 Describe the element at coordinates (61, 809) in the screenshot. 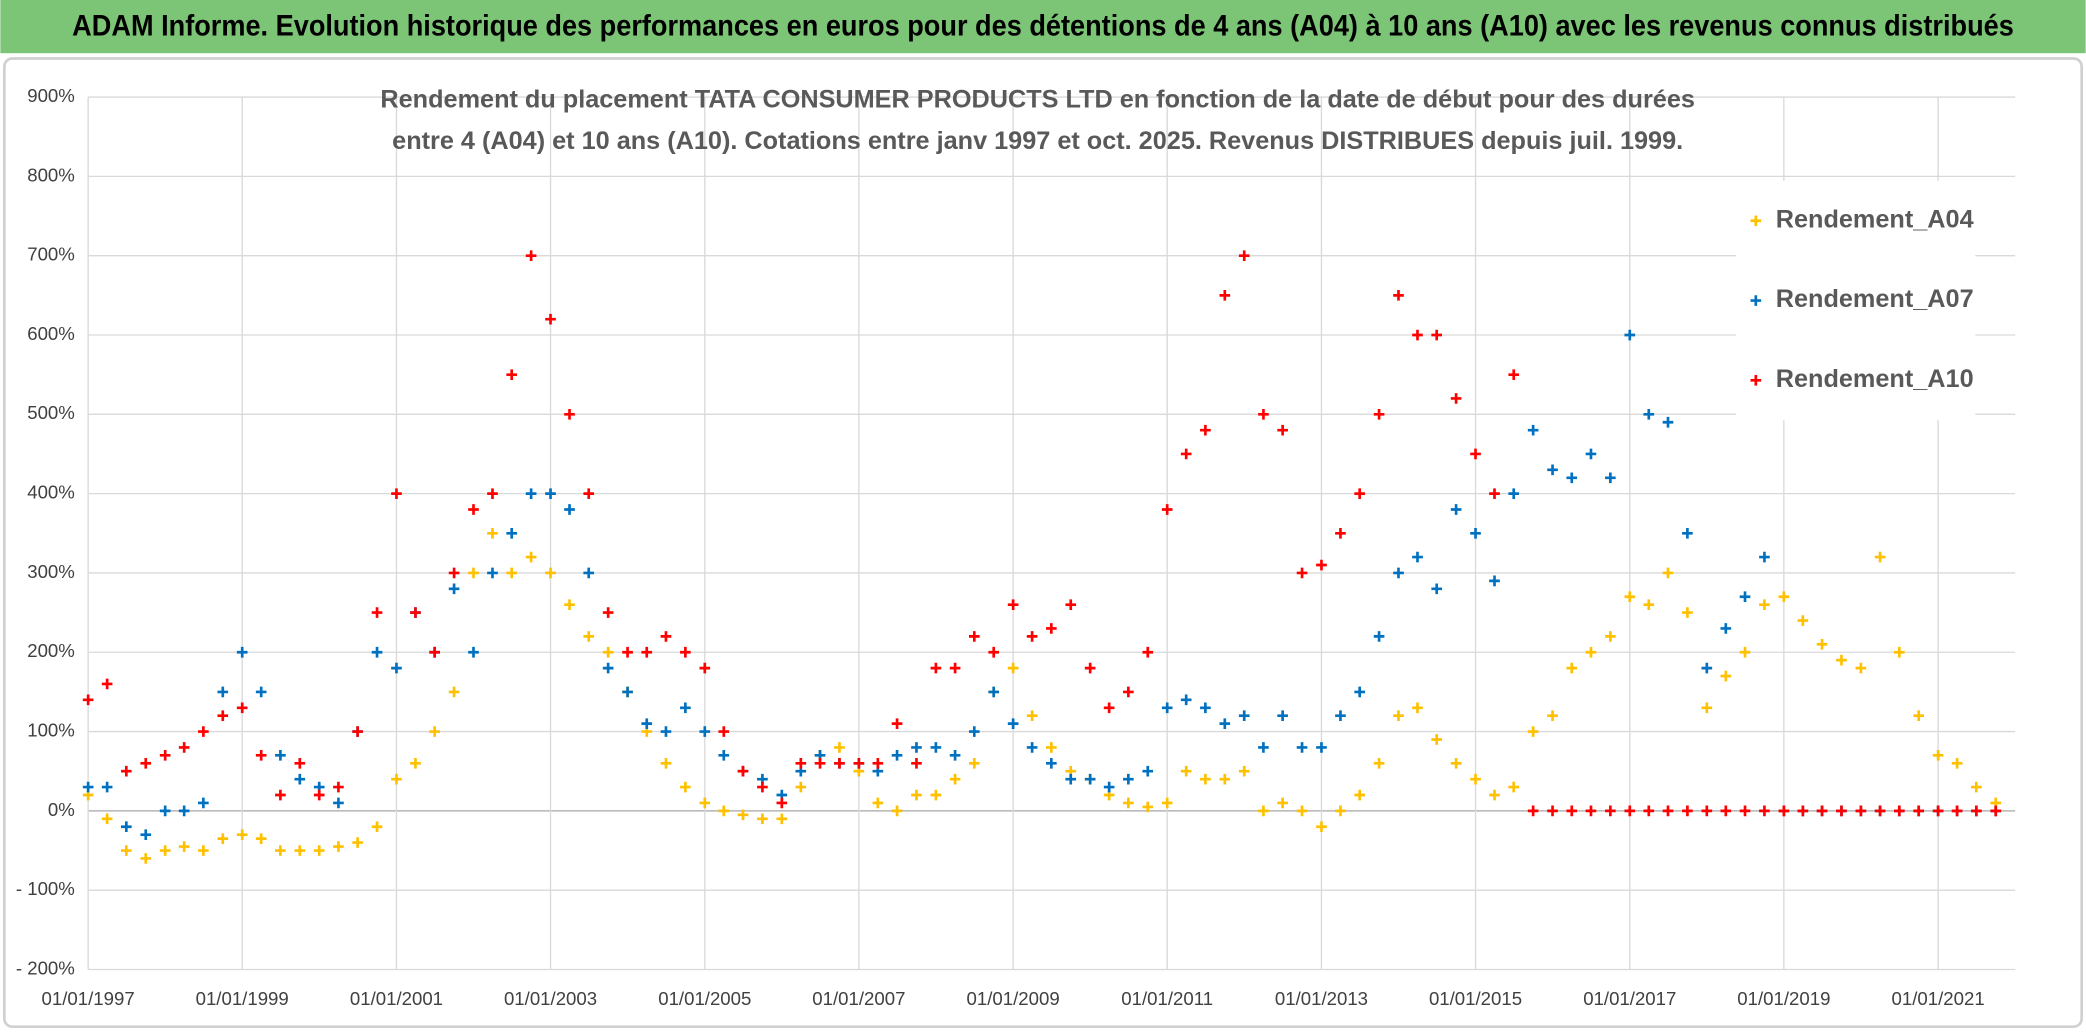

I see `y-tick-label: 0%` at that location.